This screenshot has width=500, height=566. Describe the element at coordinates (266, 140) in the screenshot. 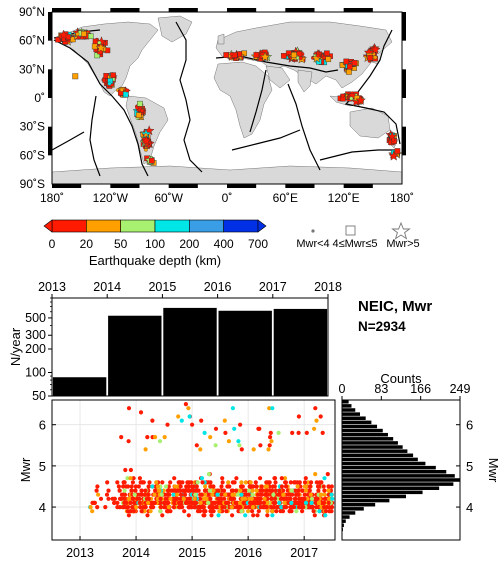

I see `plate-boundary-southwest-indian` at that location.